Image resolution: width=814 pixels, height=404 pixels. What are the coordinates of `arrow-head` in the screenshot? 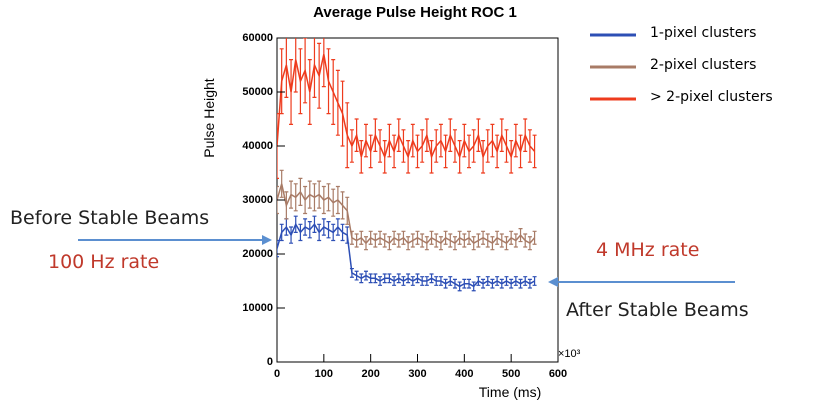 It's located at (553, 282).